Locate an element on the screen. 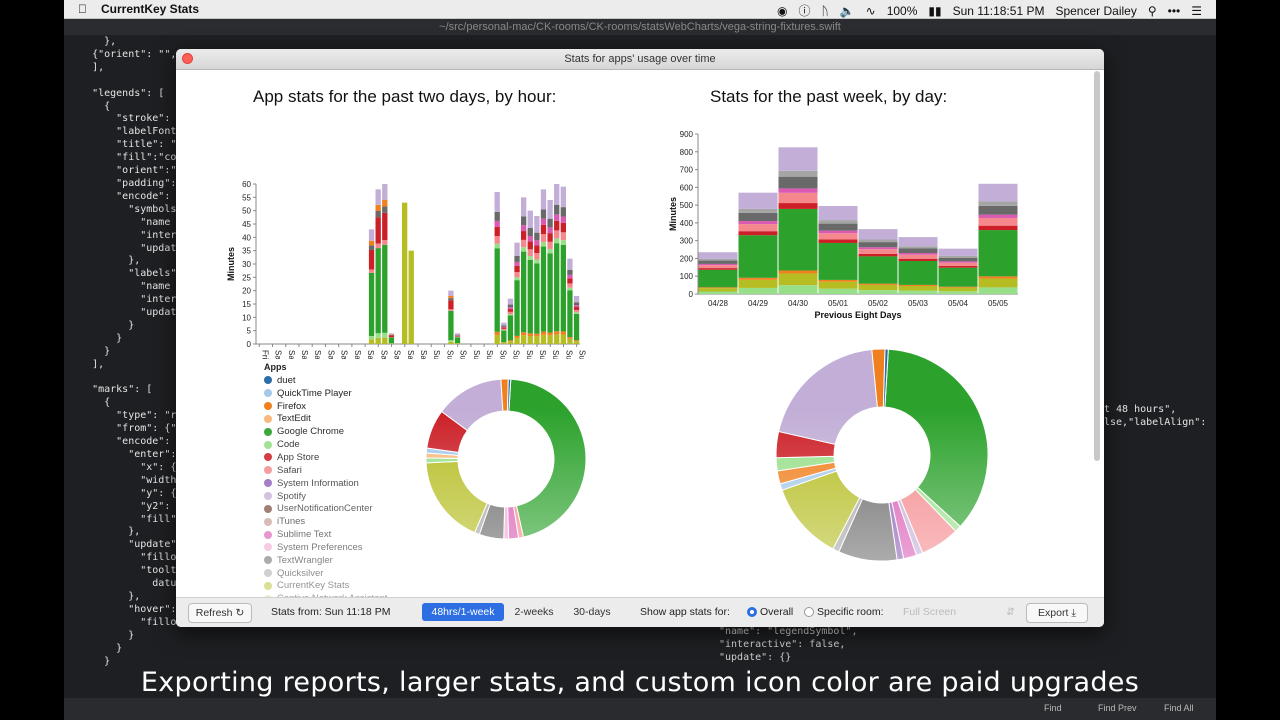 Image resolution: width=1280 pixels, height=720 pixels. legend-item: App Store is located at coordinates (344, 457).